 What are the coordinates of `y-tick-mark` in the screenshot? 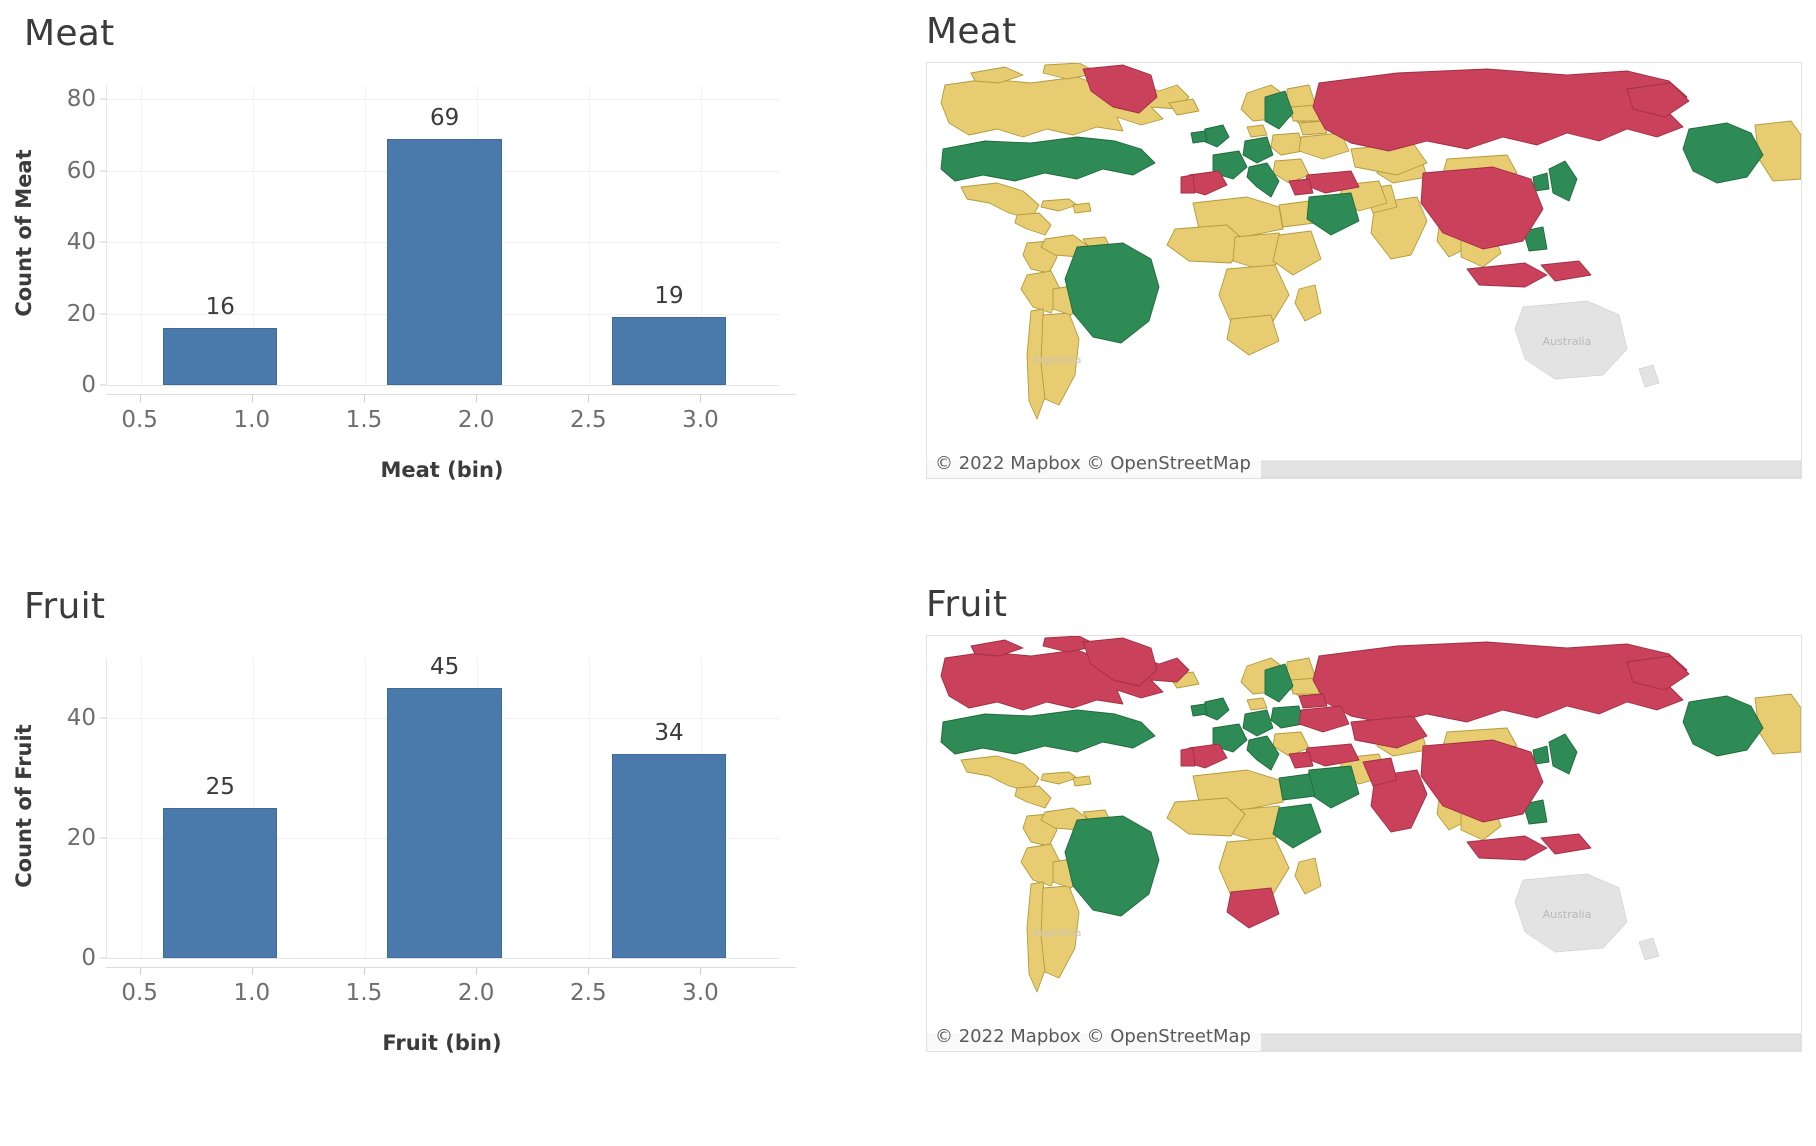 It's located at (103, 958).